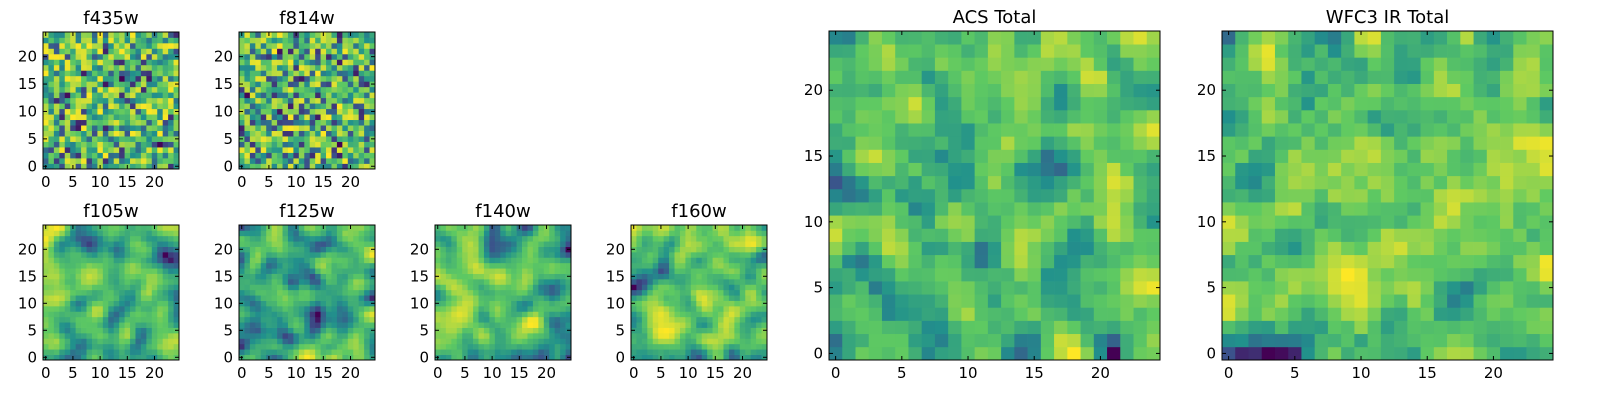 The height and width of the screenshot is (400, 1600). What do you see at coordinates (307, 100) in the screenshot?
I see `axes-frame` at bounding box center [307, 100].